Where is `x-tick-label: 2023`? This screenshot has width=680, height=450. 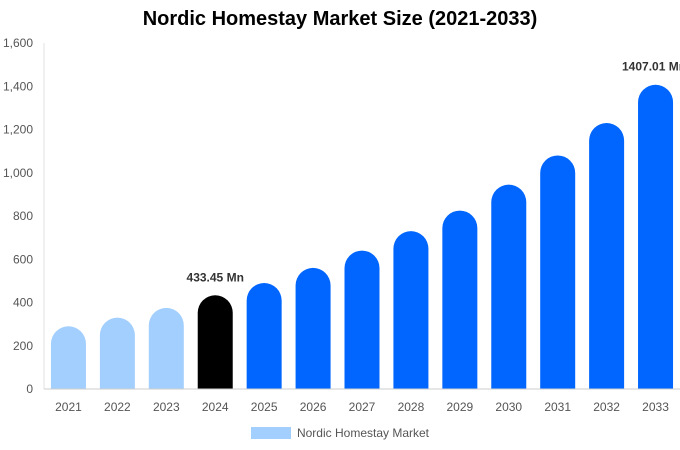 x-tick-label: 2023 is located at coordinates (166, 407).